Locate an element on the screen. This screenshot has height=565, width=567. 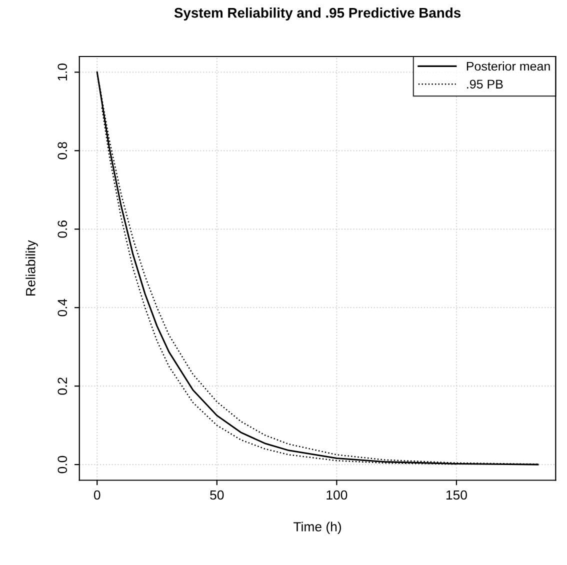
y-tick-label: 0.4 is located at coordinates (63, 307).